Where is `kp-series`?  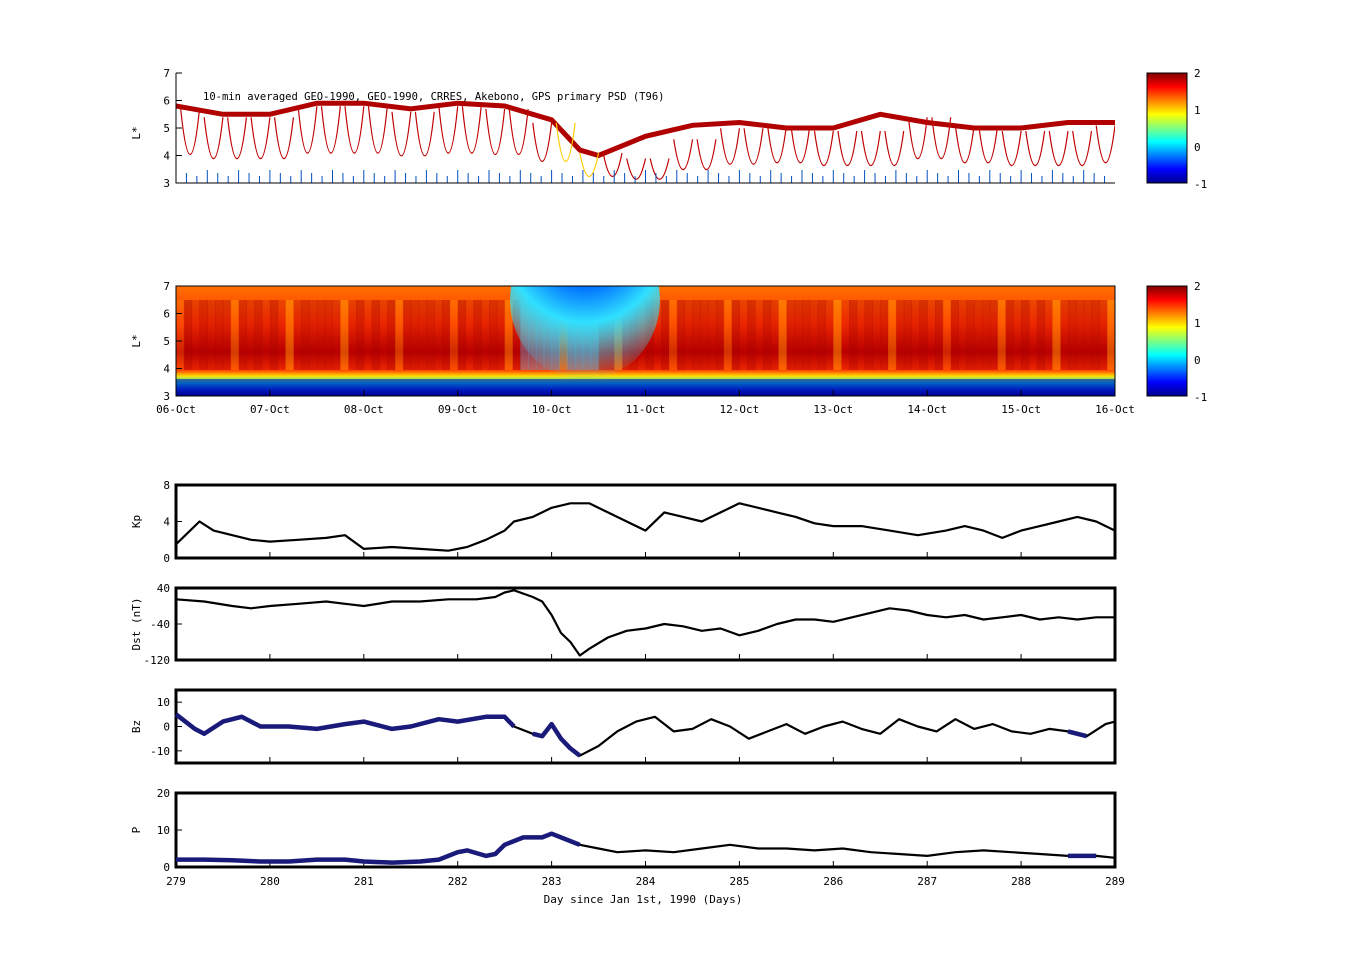 kp-series is located at coordinates (645, 527).